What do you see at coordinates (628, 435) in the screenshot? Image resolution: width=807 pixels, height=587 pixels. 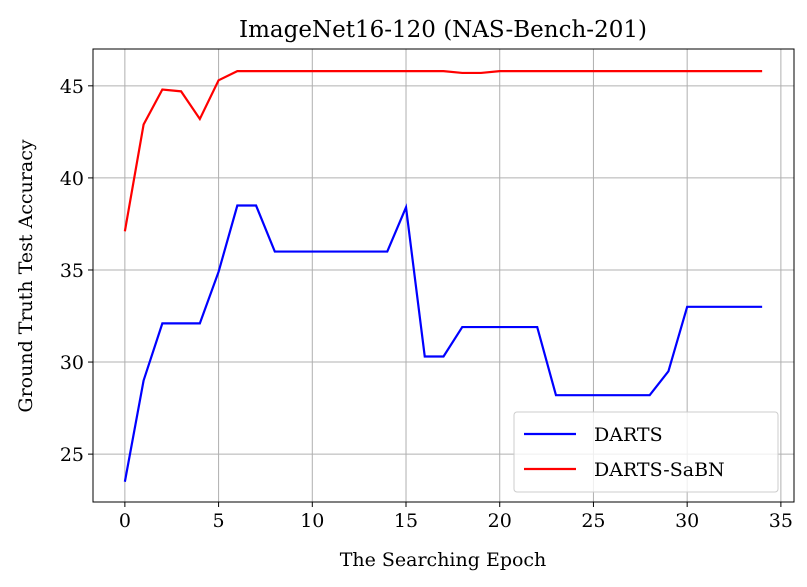 I see `legend-label: DARTS` at bounding box center [628, 435].